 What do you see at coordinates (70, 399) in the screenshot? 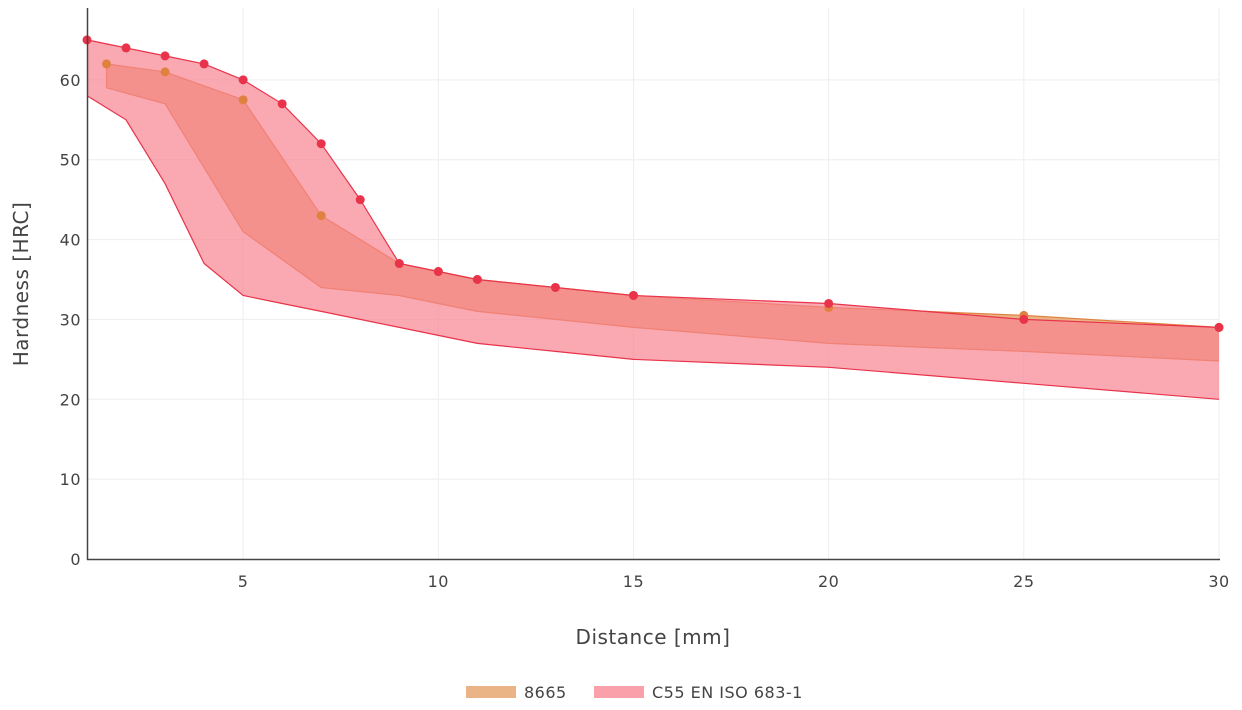
I see `y-tick-label: 20` at bounding box center [70, 399].